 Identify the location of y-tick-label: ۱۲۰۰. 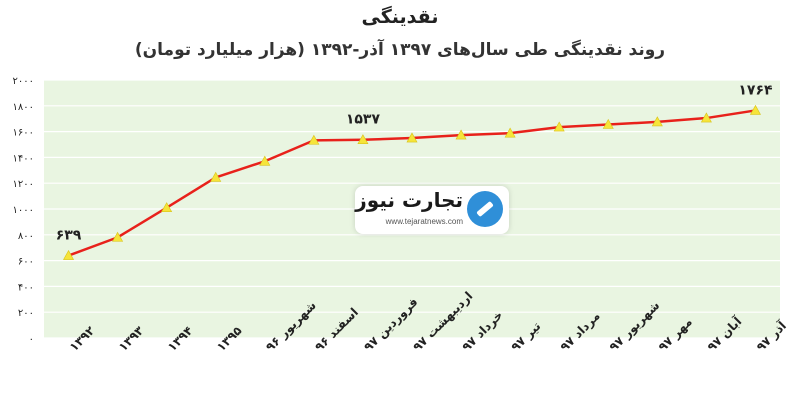
(23, 184).